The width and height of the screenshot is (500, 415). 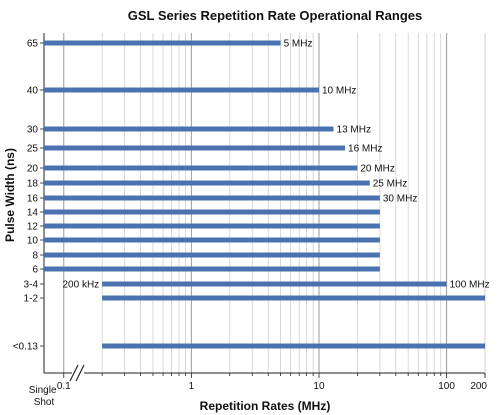 What do you see at coordinates (192, 386) in the screenshot?
I see `x-tick-label: 1` at bounding box center [192, 386].